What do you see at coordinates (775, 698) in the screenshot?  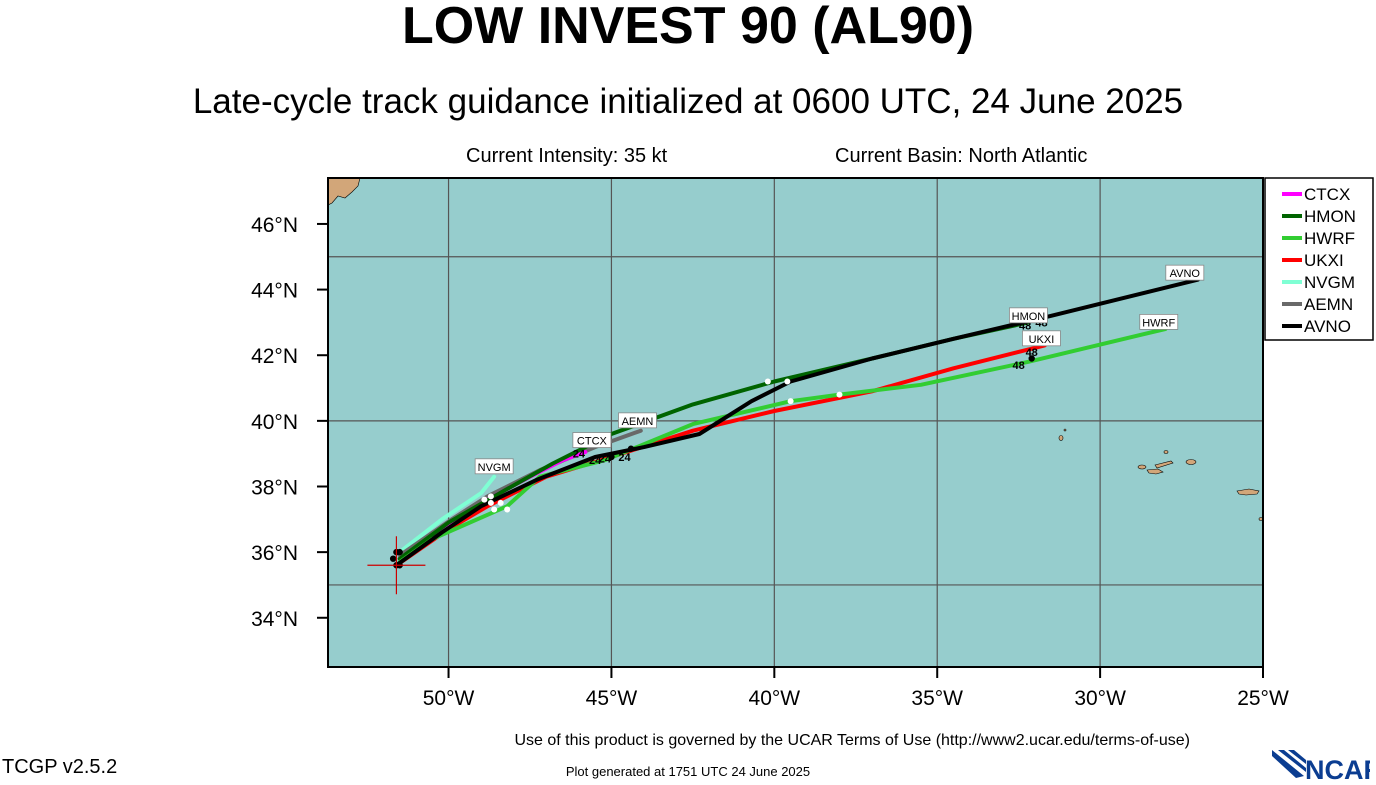 I see `lon-tick-label: 40°W` at bounding box center [775, 698].